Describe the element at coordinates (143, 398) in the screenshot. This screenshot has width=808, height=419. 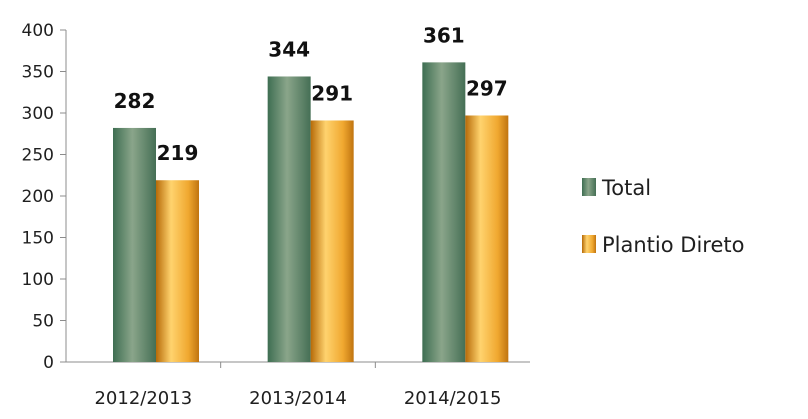
I see `x-category-label: 2012/2013` at that location.